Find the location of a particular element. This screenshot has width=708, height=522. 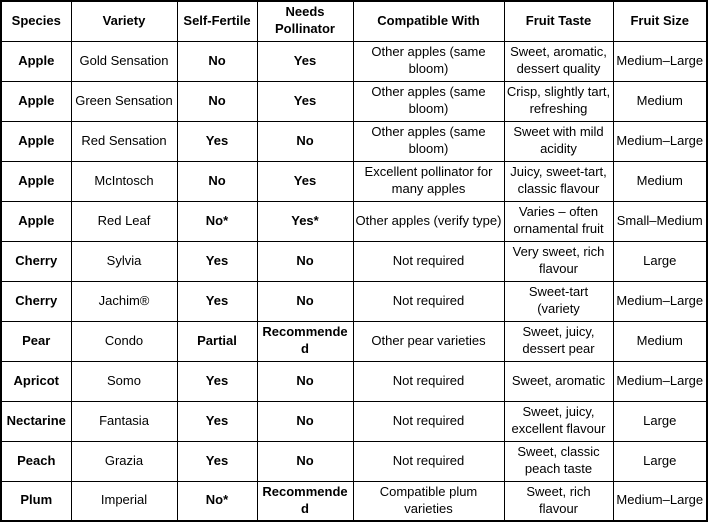

cell-variety: Somo is located at coordinates (124, 381).